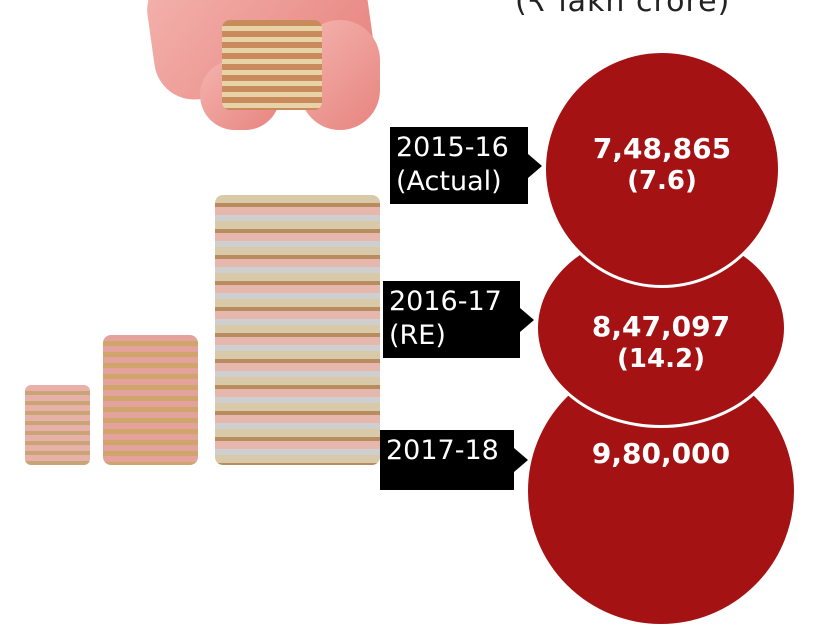 The width and height of the screenshot is (826, 627). What do you see at coordinates (445, 301) in the screenshot?
I see `year: 2016-17` at bounding box center [445, 301].